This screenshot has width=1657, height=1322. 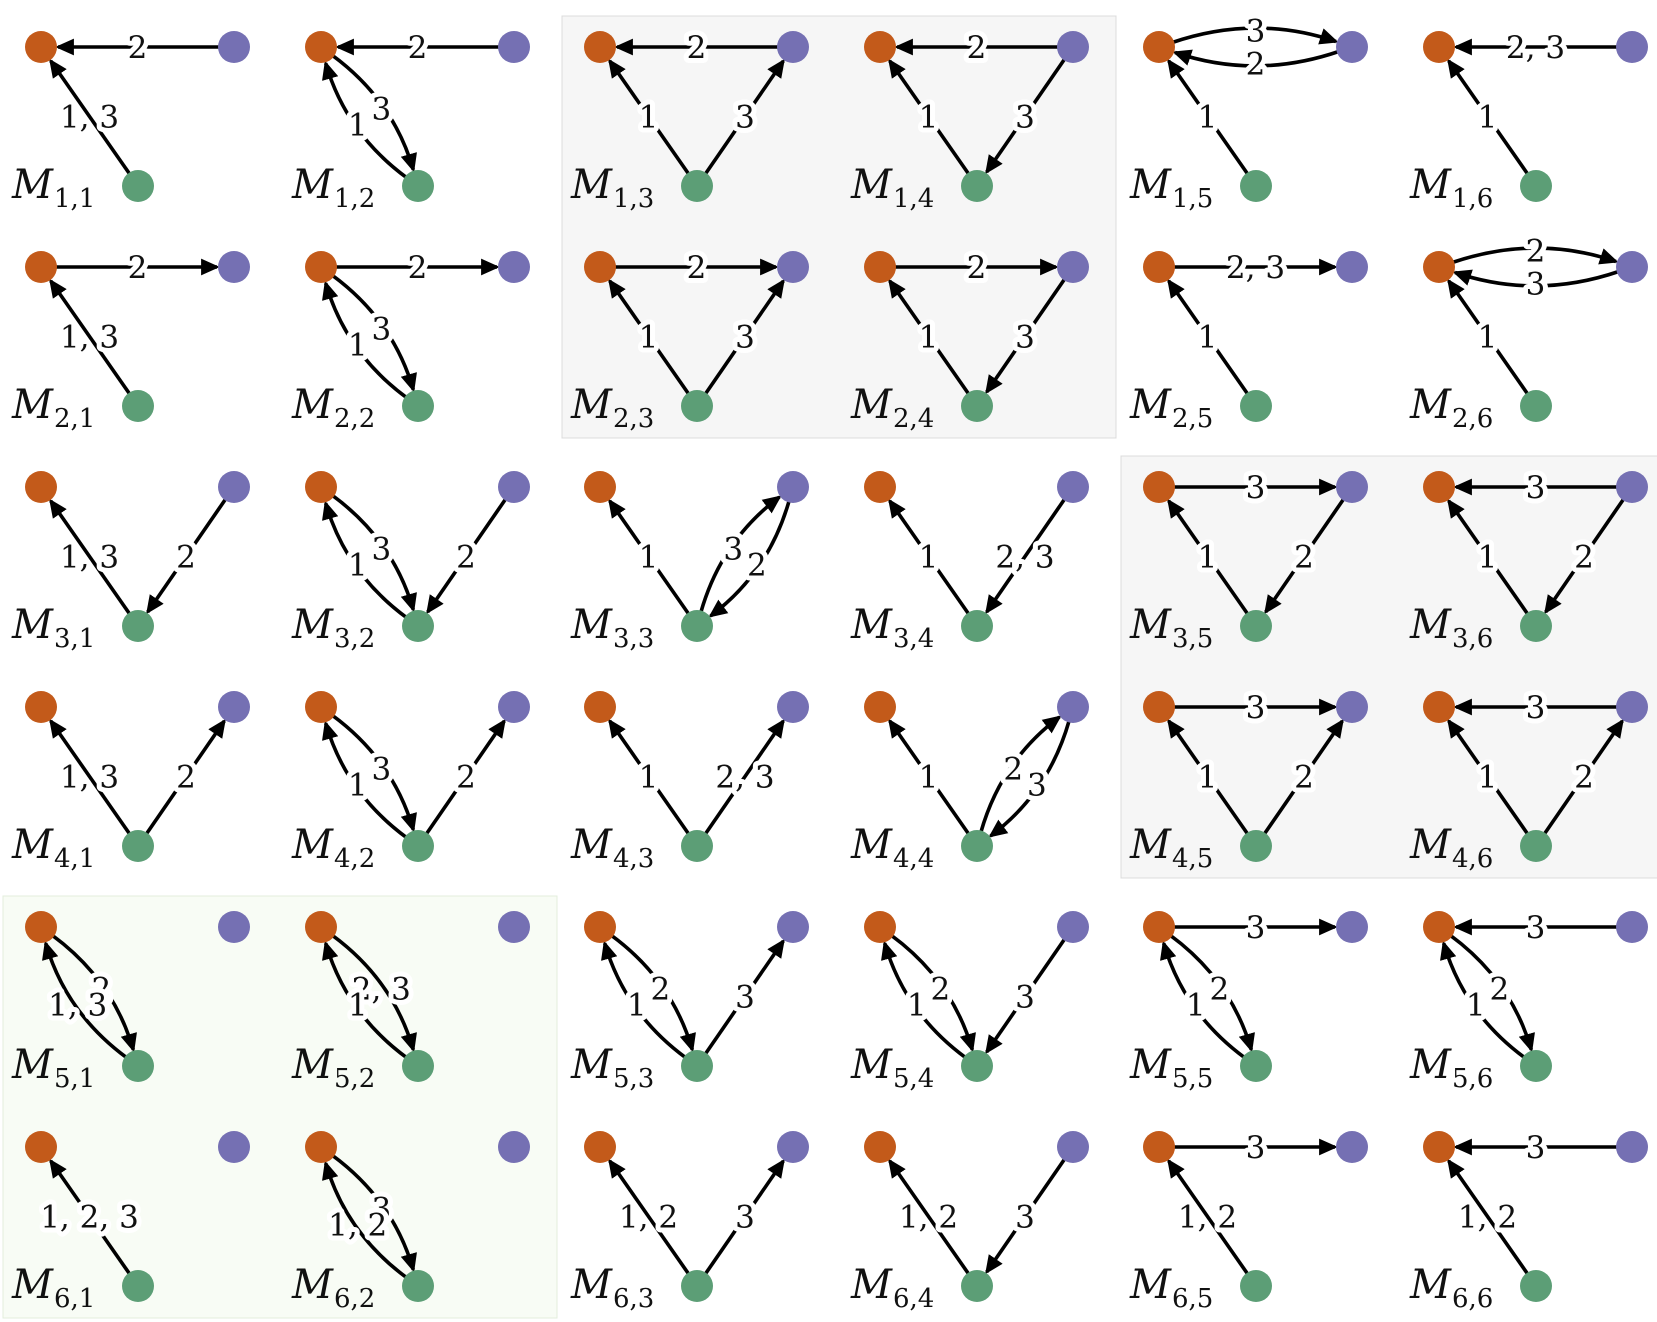 What do you see at coordinates (1026, 556) in the screenshot?
I see `edge: 2, 3` at bounding box center [1026, 556].